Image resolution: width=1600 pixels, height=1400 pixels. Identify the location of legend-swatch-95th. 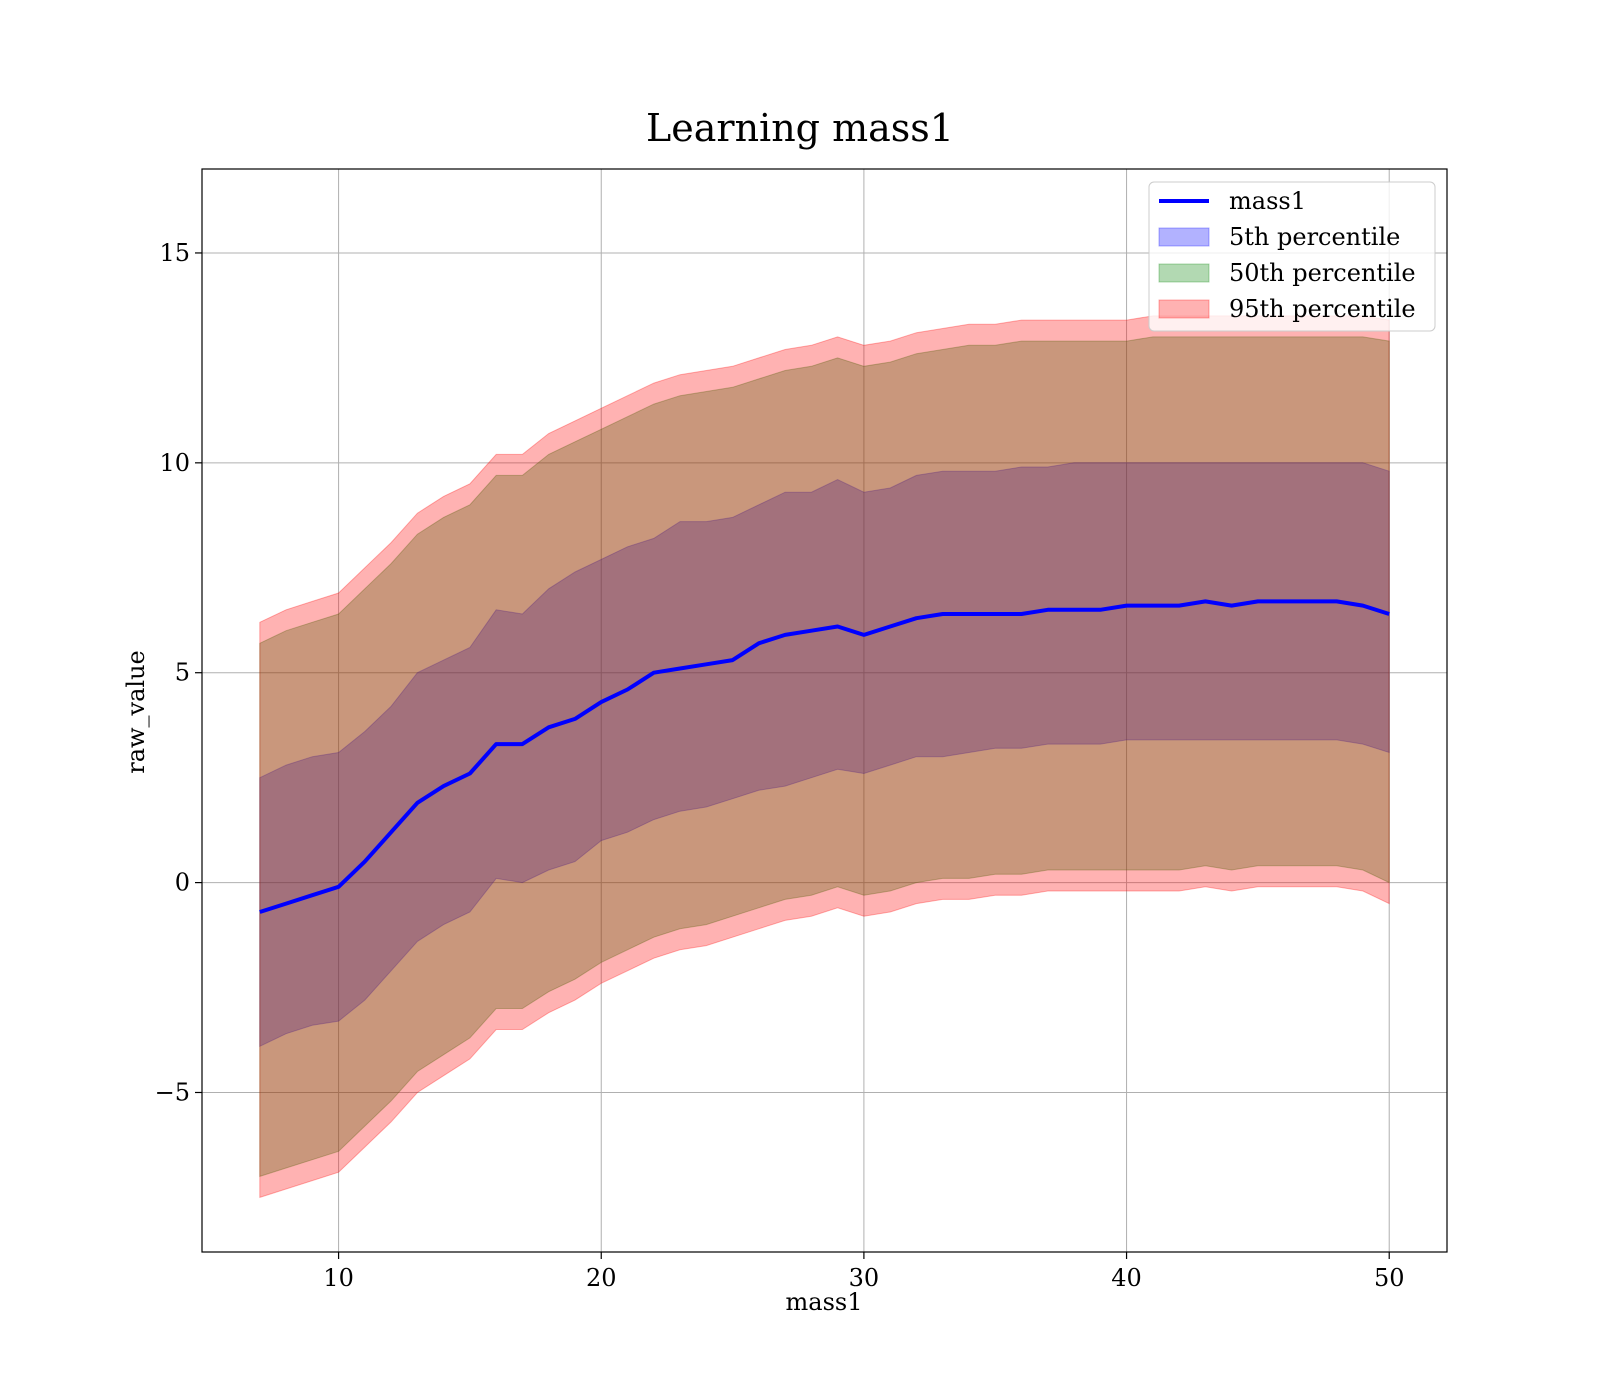
(1184, 309).